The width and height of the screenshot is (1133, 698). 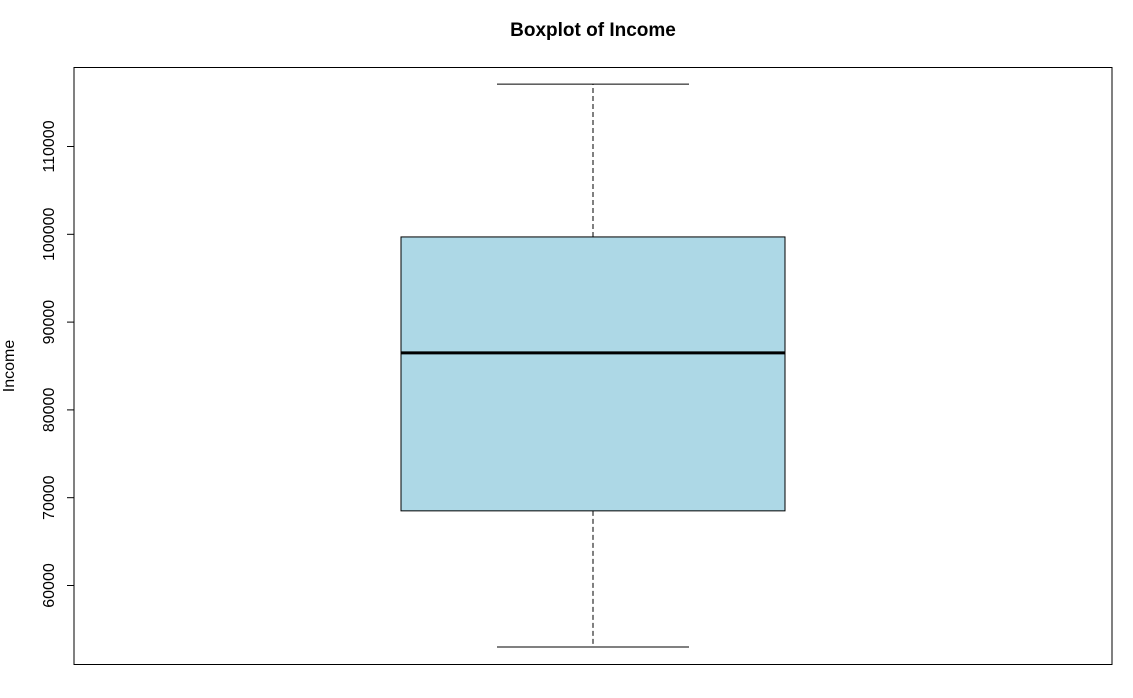 What do you see at coordinates (49, 146) in the screenshot?
I see `y-tick-label: 110000` at bounding box center [49, 146].